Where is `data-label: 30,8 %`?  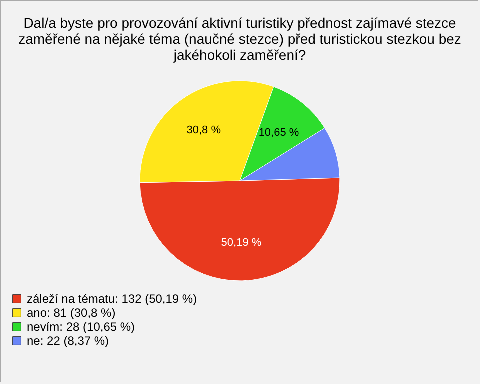
data-label: 30,8 % is located at coordinates (204, 130).